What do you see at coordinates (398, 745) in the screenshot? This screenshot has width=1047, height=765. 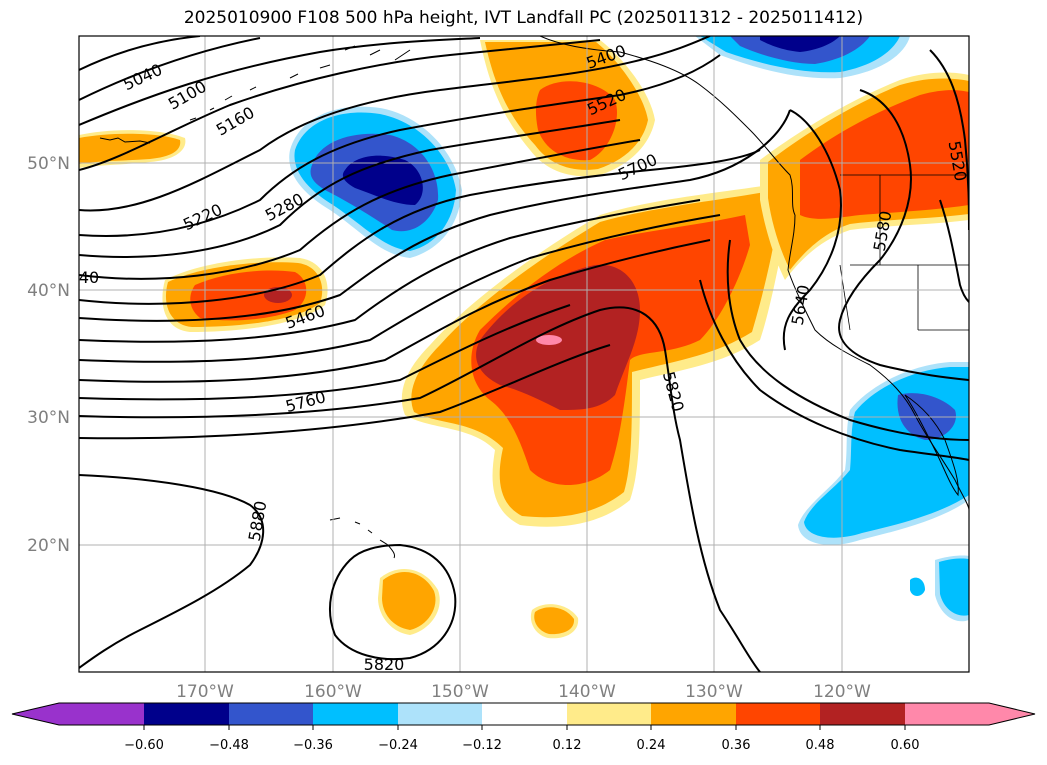 I see `colorbar-tick-label: −0.24` at bounding box center [398, 745].